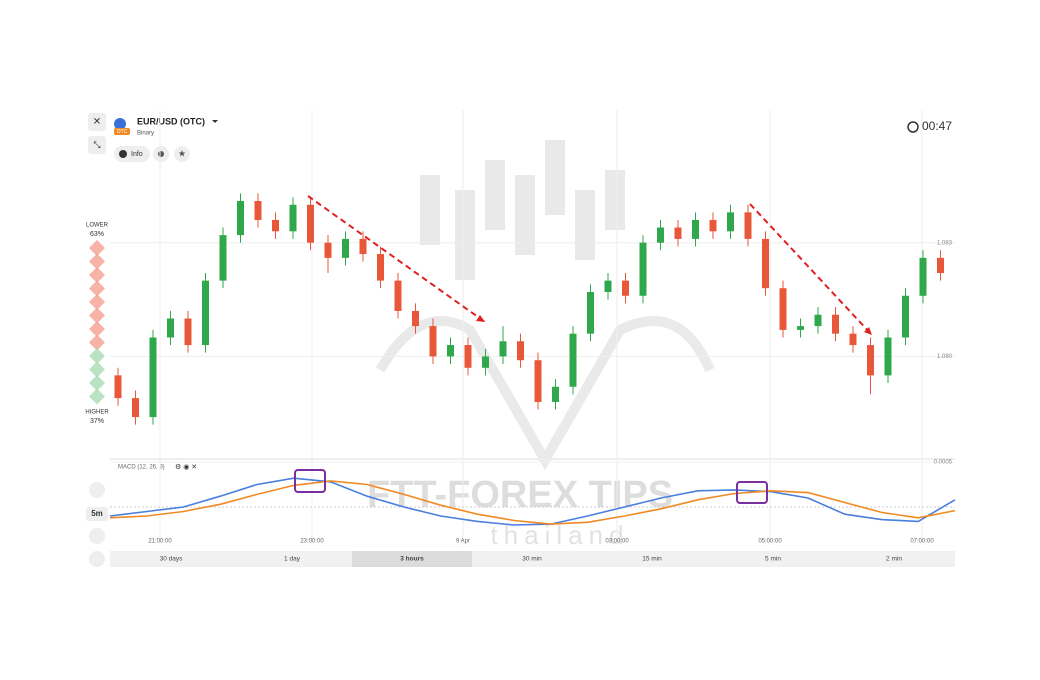  I want to click on symbol: EUR/USD (OTC), so click(171, 121).